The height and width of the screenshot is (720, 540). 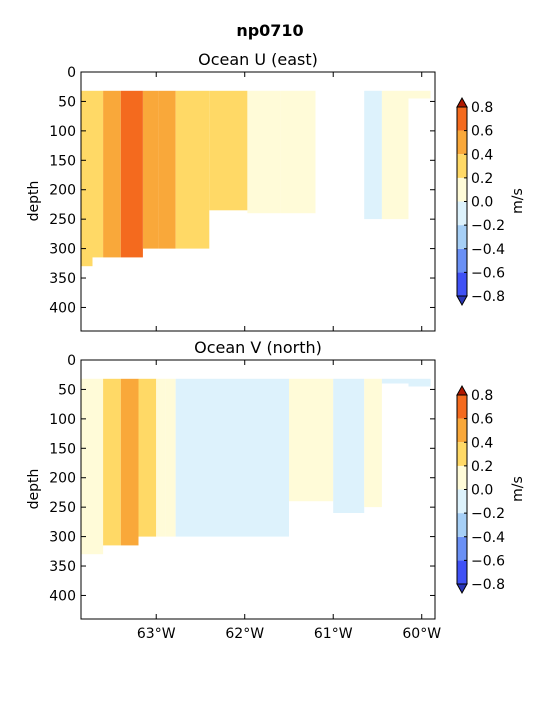 What do you see at coordinates (258, 347) in the screenshot?
I see `panel-title-v: Ocean V (north)` at bounding box center [258, 347].